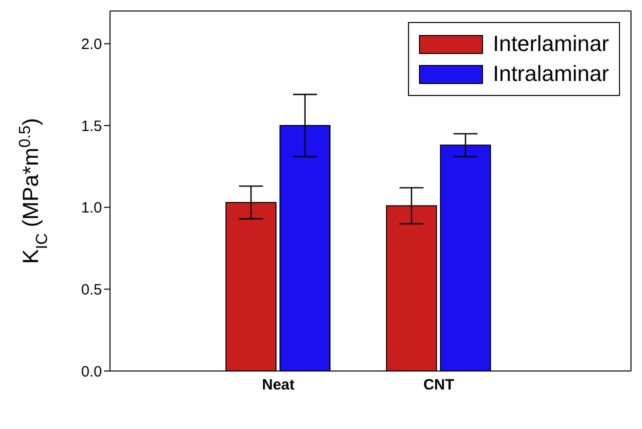 This screenshot has height=429, width=642. I want to click on legend-label: Interlaminar, so click(550, 44).